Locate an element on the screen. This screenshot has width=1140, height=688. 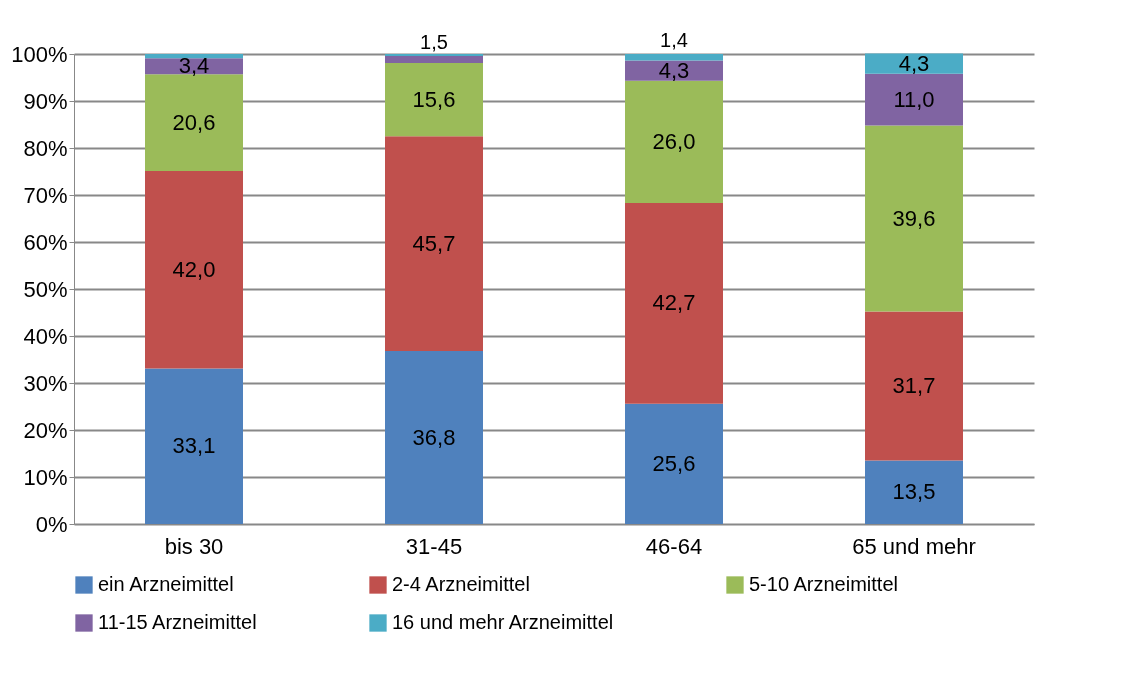
data-label: 20,6 is located at coordinates (194, 122).